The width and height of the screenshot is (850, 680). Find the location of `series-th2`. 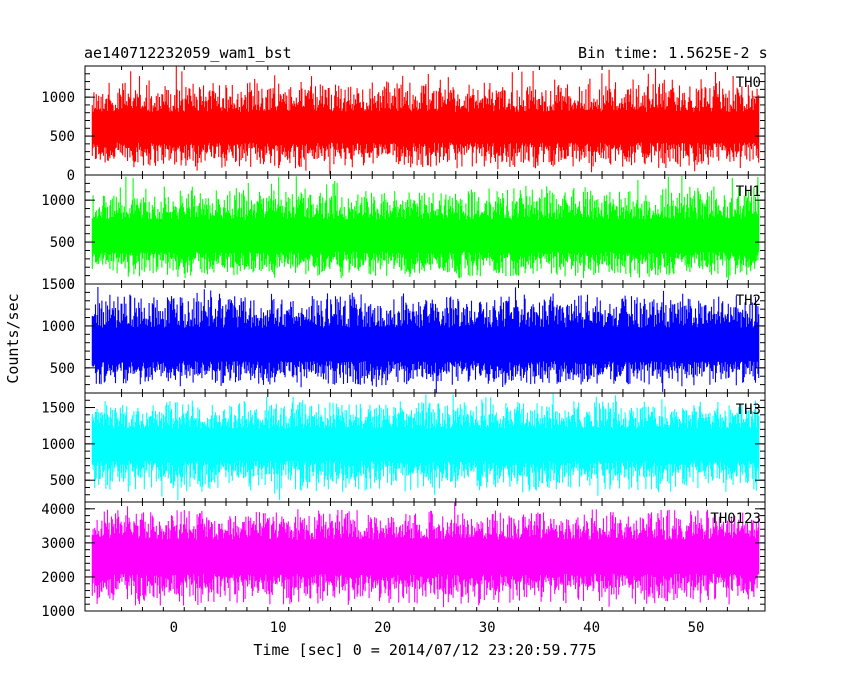

series-th2 is located at coordinates (425, 340).